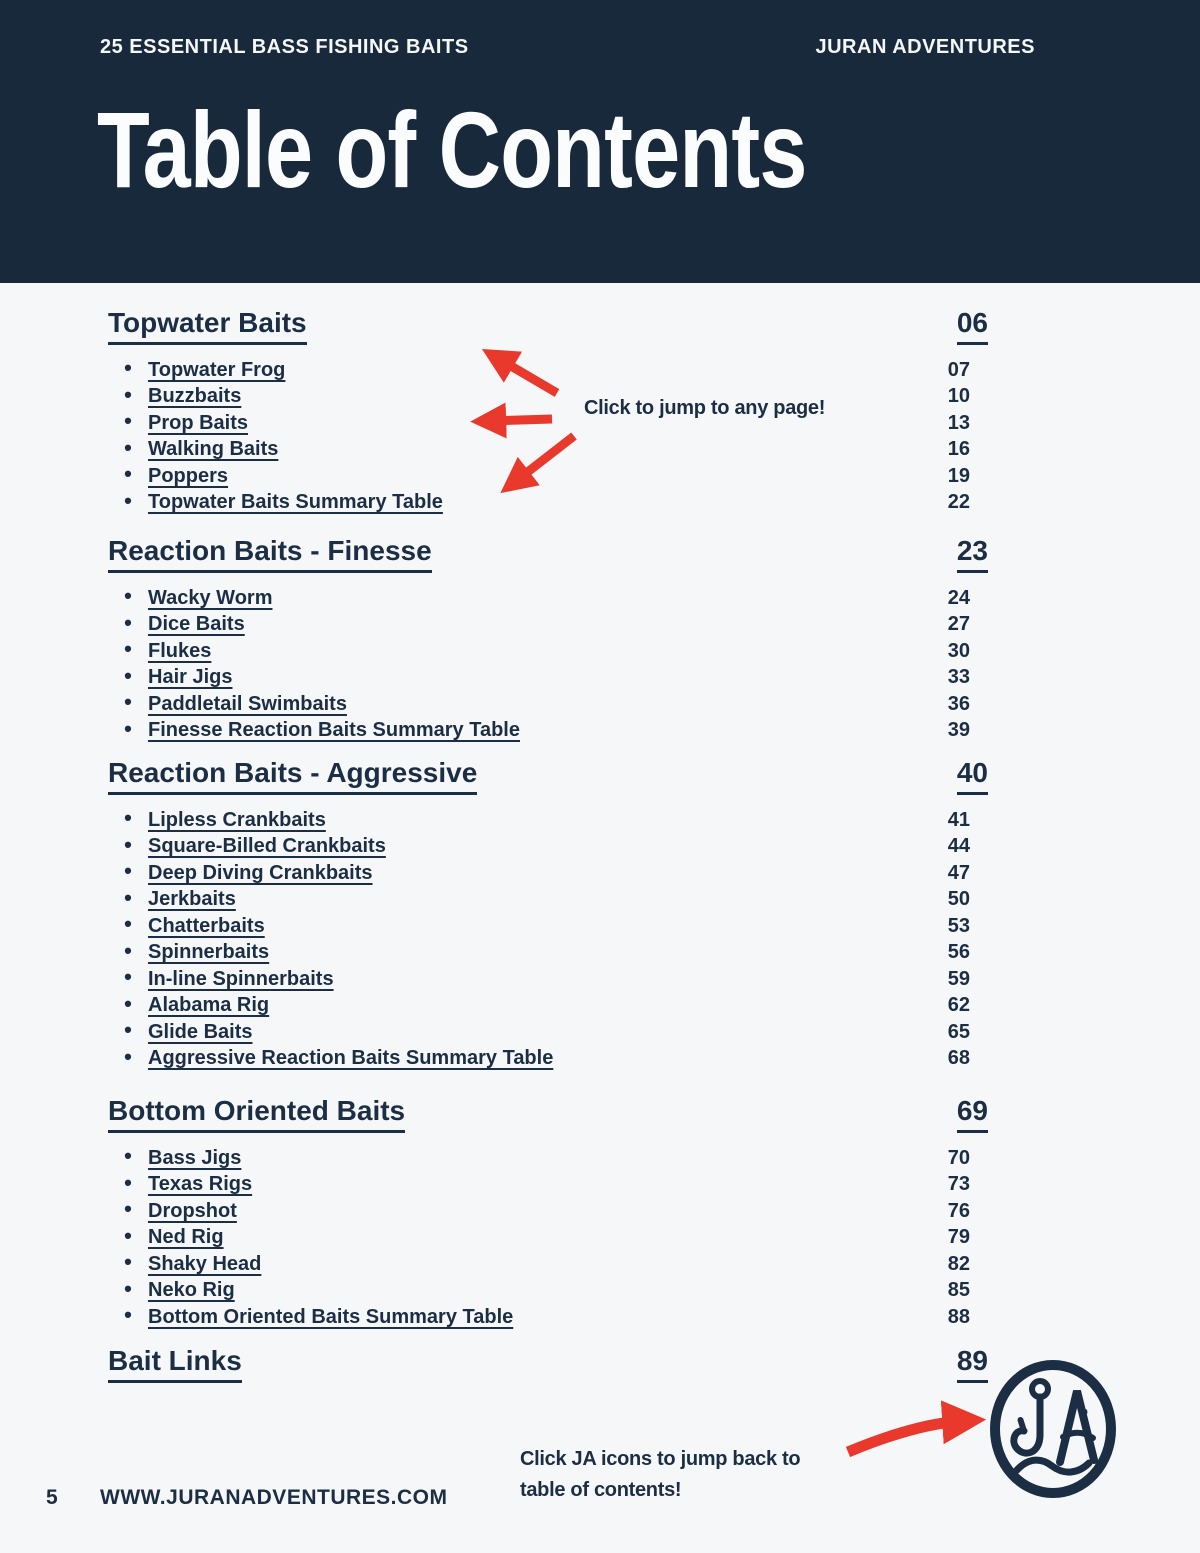 The height and width of the screenshot is (1553, 1200). Describe the element at coordinates (548, 476) in the screenshot. I see `toc-entry: Poppers 19` at that location.